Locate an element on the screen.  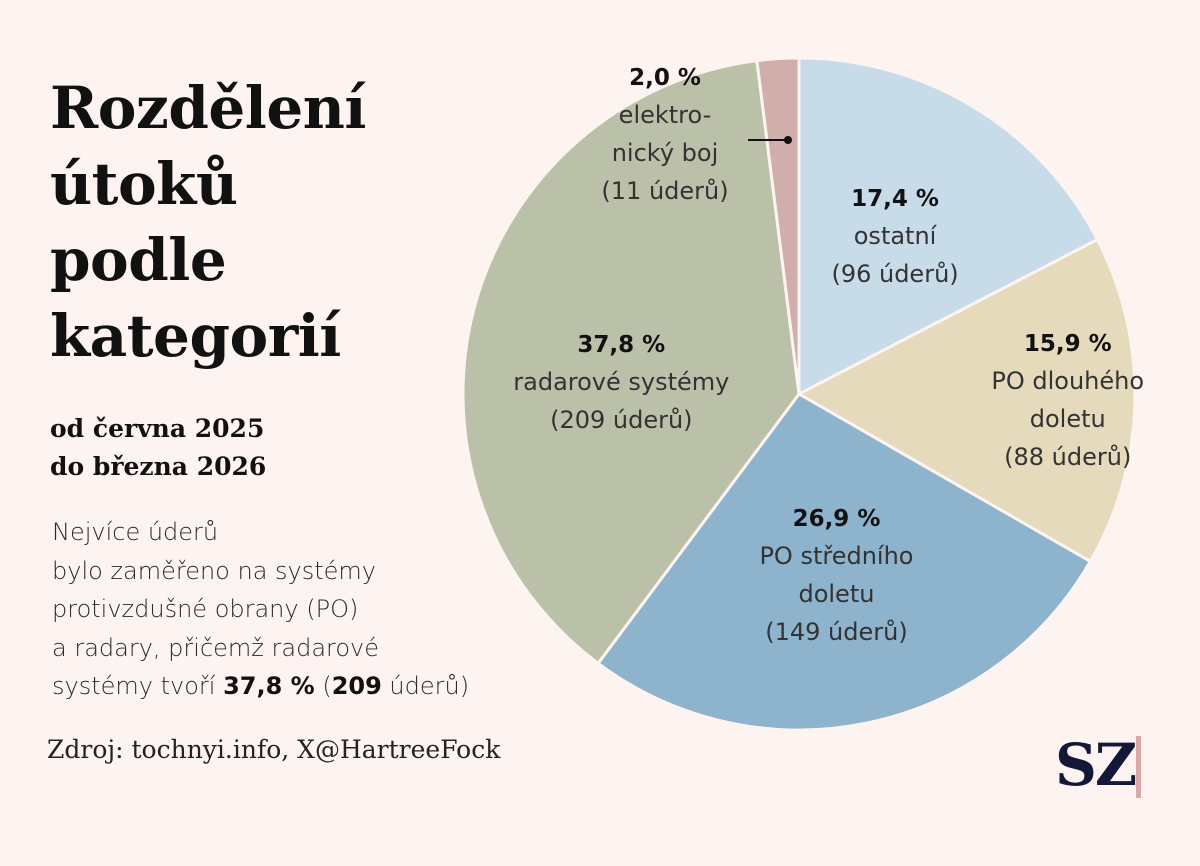
description-text-3: úderů) is located at coordinates (425, 686).